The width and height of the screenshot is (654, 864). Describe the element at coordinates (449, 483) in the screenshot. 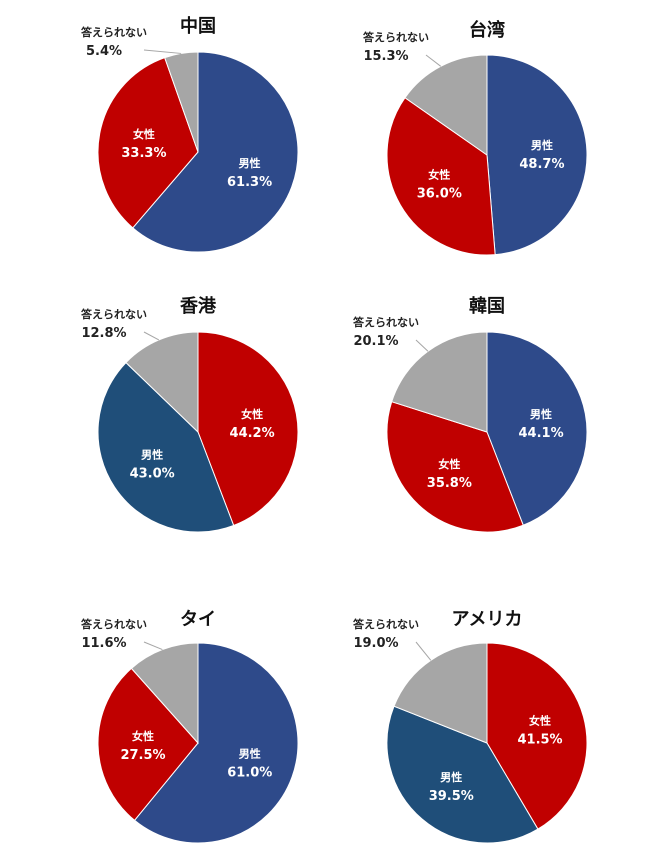

I see `slice-value-label: 35.8%` at that location.